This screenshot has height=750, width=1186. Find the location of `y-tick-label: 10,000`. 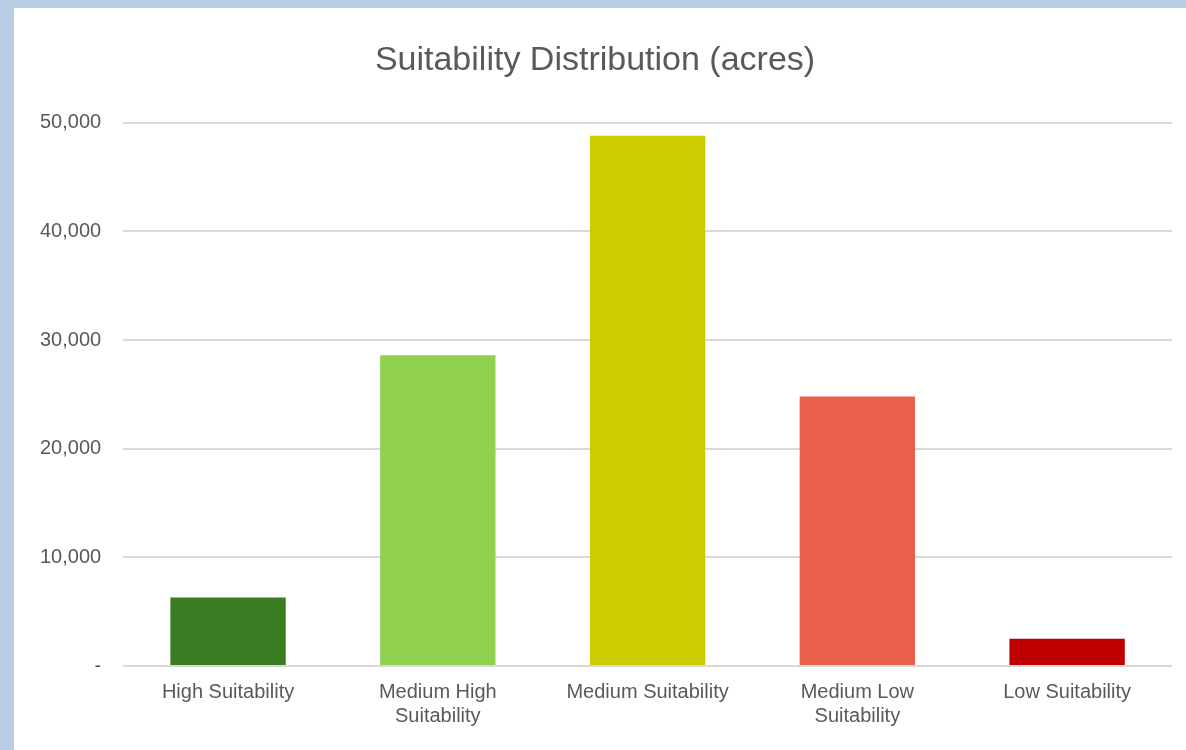

y-tick-label: 10,000 is located at coordinates (71, 555).